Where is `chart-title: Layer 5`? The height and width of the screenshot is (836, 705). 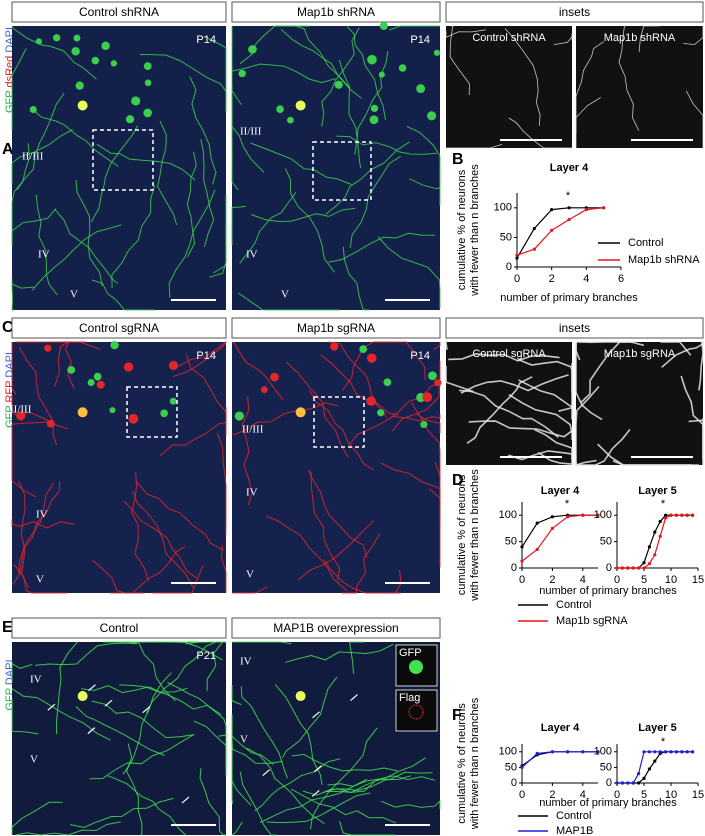 chart-title: Layer 5 is located at coordinates (657, 728).